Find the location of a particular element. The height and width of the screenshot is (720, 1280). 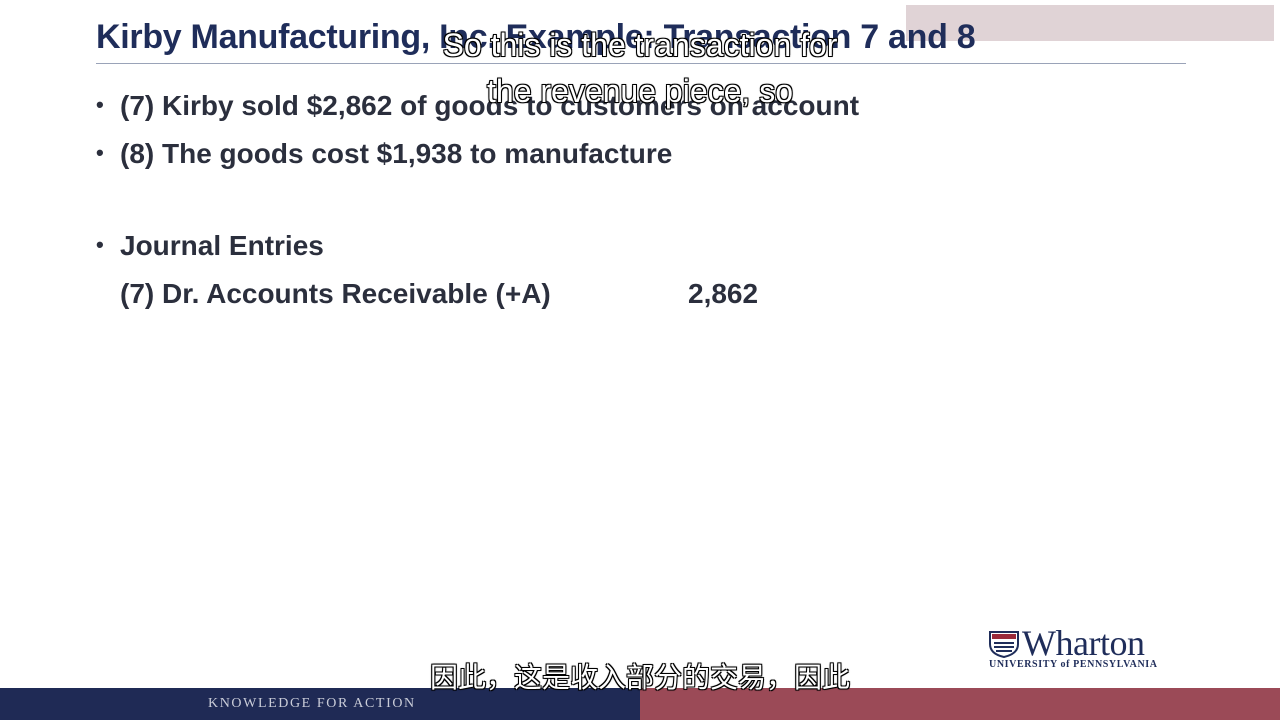

bullet-journal-entries: • Journal Entries is located at coordinates (210, 246).